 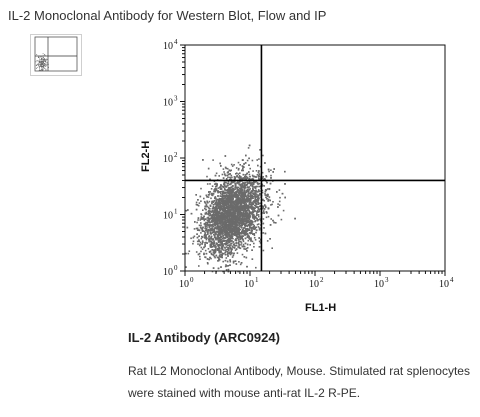 I want to click on thumbnail-image, so click(x=56, y=55).